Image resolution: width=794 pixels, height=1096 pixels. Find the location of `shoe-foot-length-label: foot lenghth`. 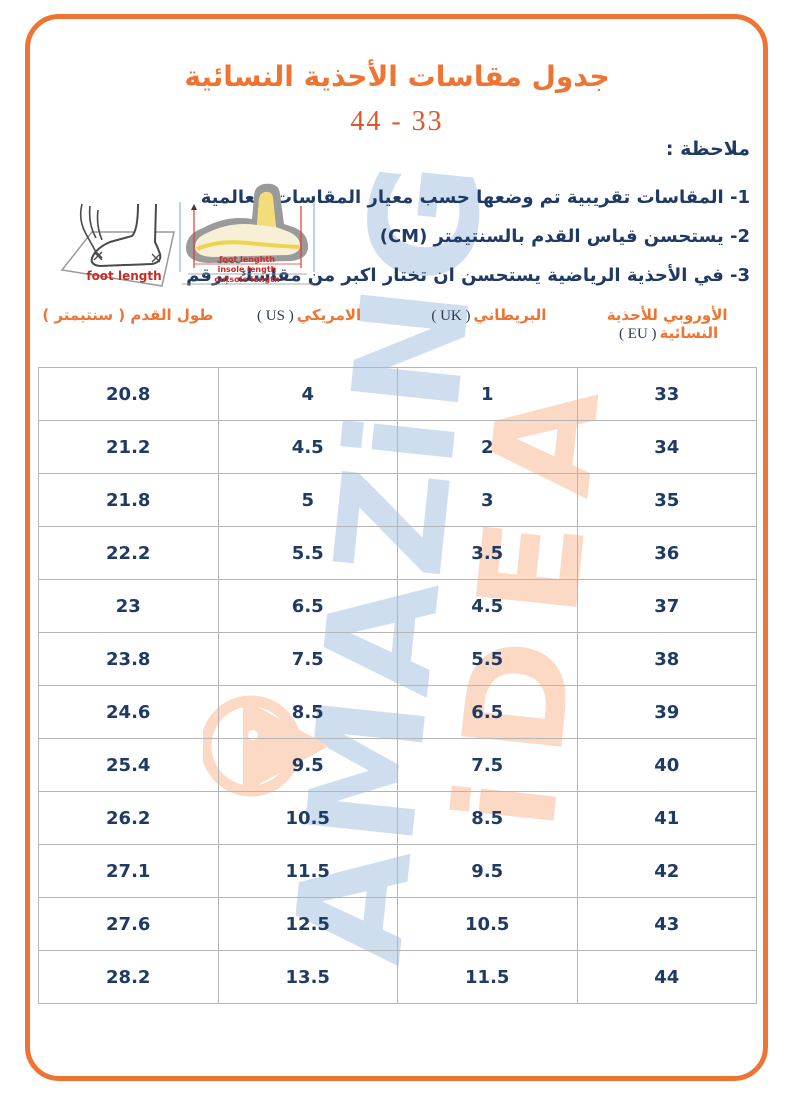

shoe-foot-length-label: foot lenghth is located at coordinates (247, 259).